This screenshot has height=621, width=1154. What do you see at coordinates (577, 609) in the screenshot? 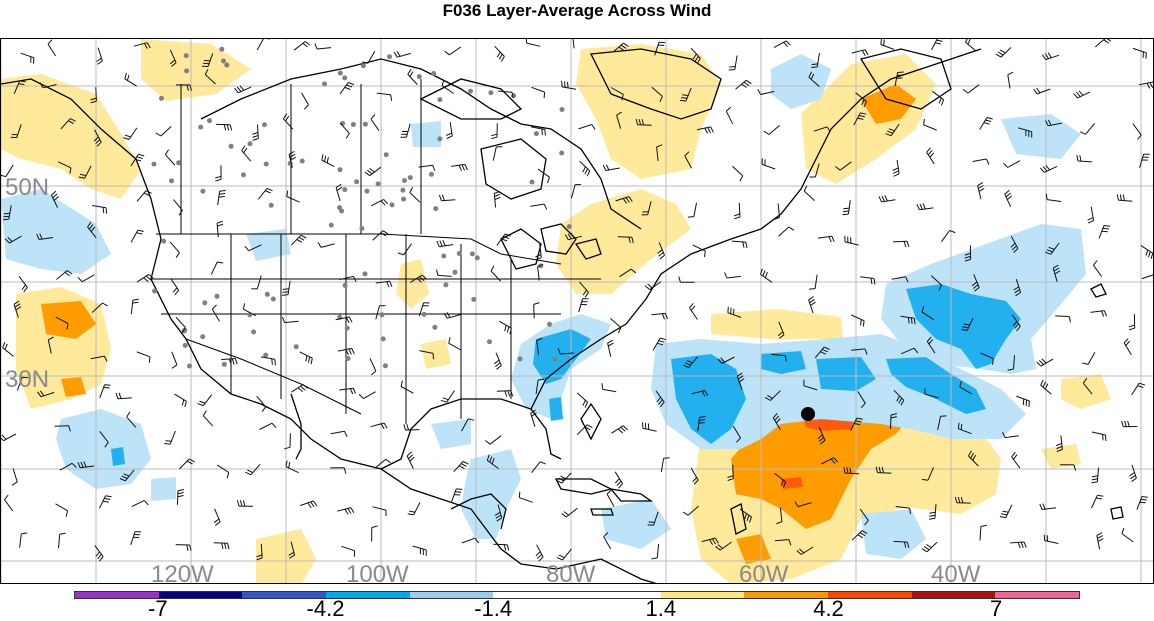
I see `colorbar-labels: -7 -4.2 -1.4 1.4 4.2 7` at bounding box center [577, 609].